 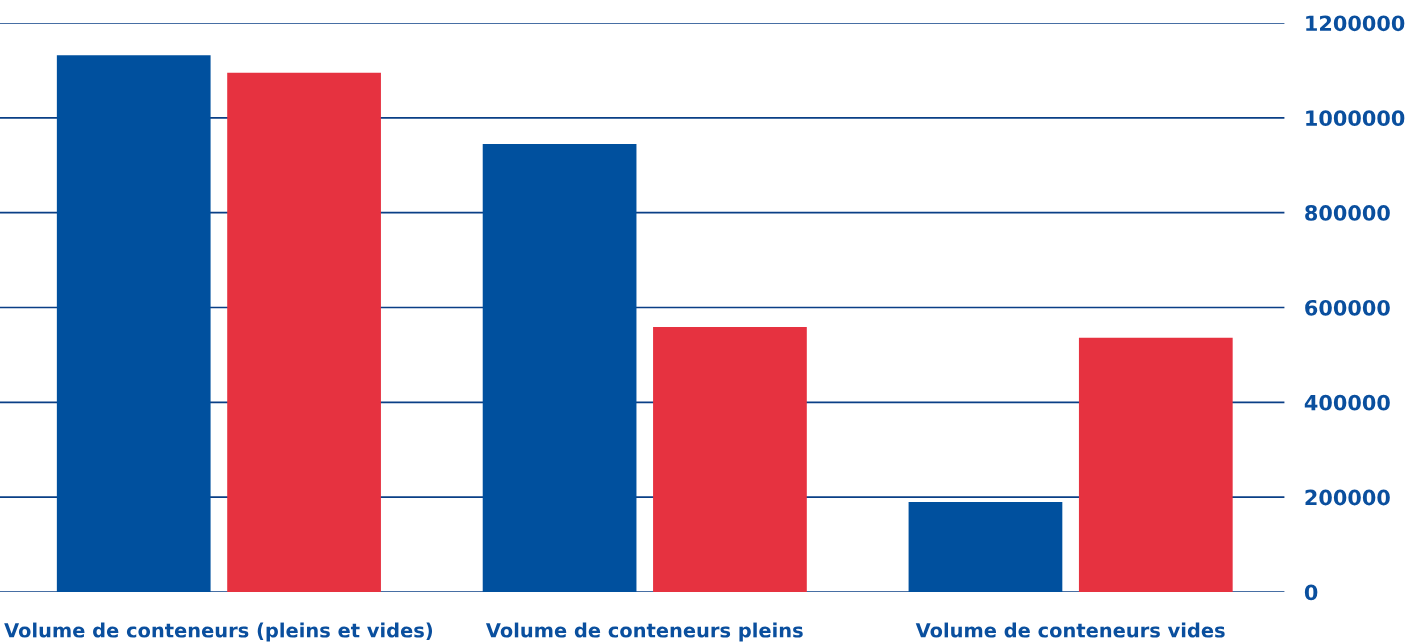 What do you see at coordinates (1311, 592) in the screenshot?
I see `y-tick-label: 0` at bounding box center [1311, 592].